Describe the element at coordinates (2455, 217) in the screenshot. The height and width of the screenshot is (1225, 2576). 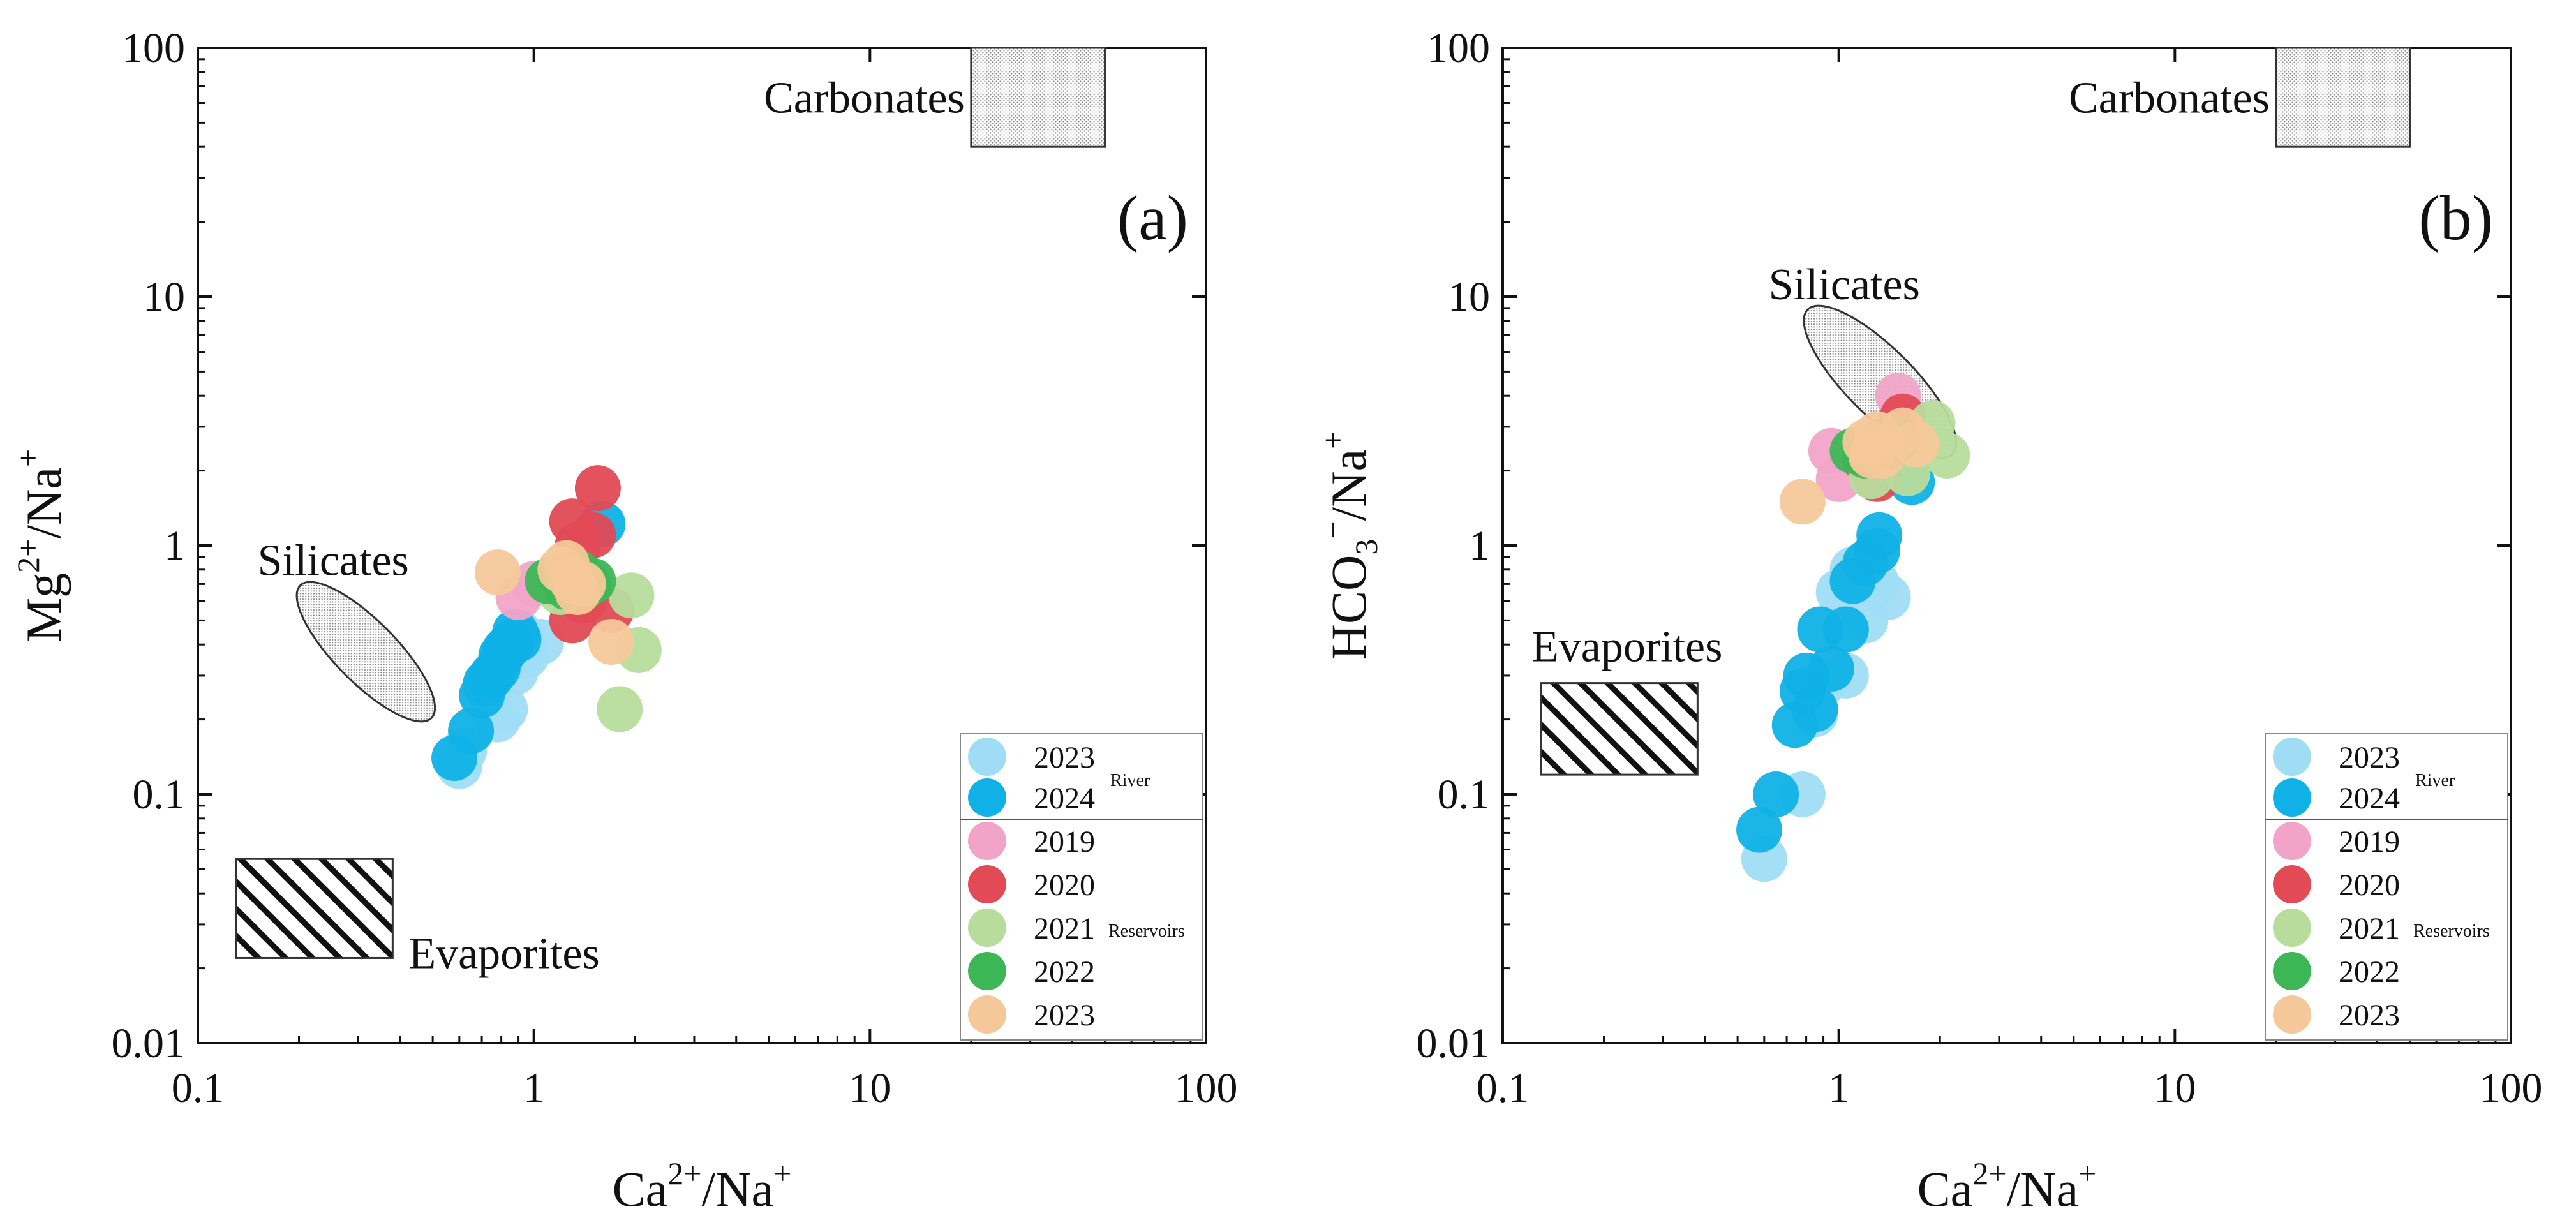
I see `panel-tag: (b)` at that location.